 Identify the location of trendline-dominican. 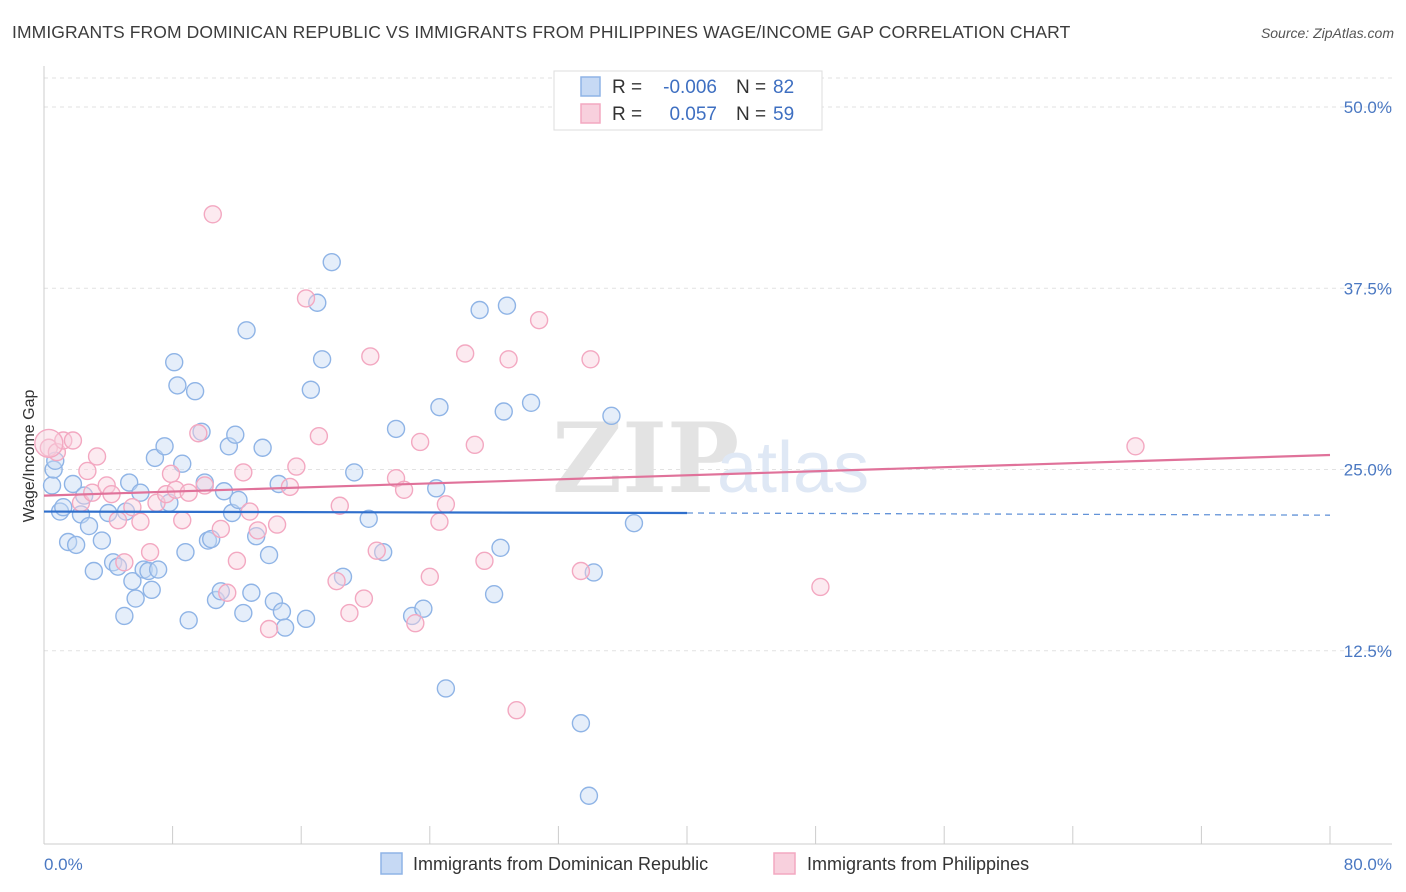
(365, 512).